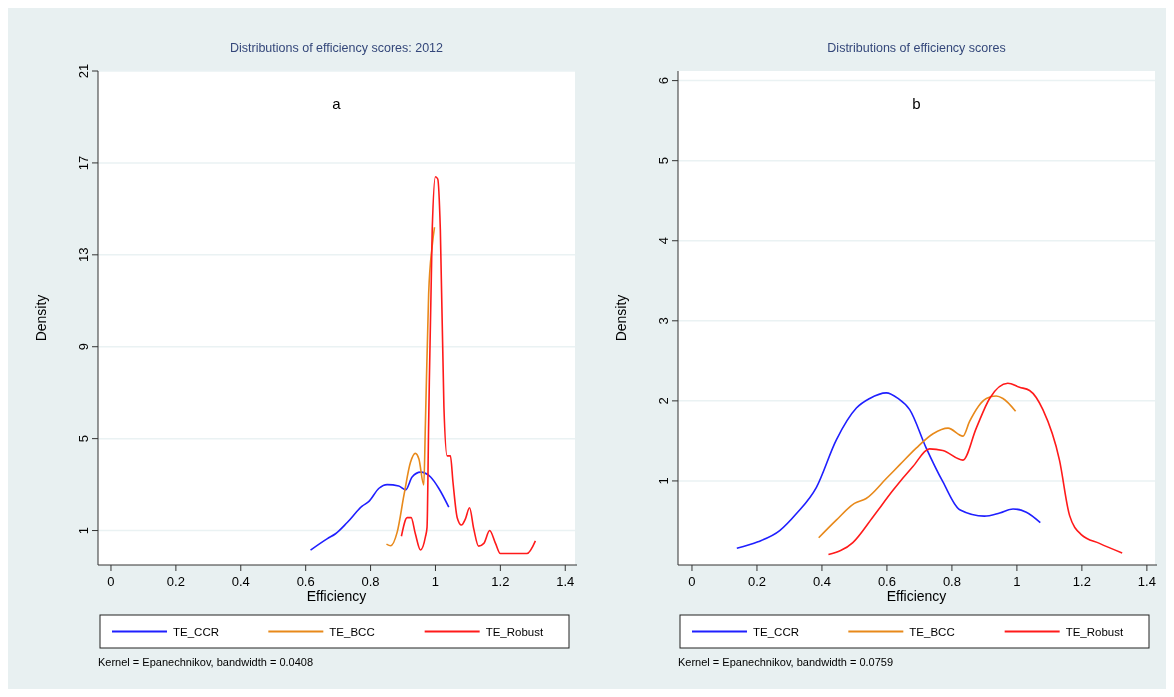 This screenshot has width=1174, height=697. Describe the element at coordinates (83, 347) in the screenshot. I see `y-tick-label: 9` at that location.